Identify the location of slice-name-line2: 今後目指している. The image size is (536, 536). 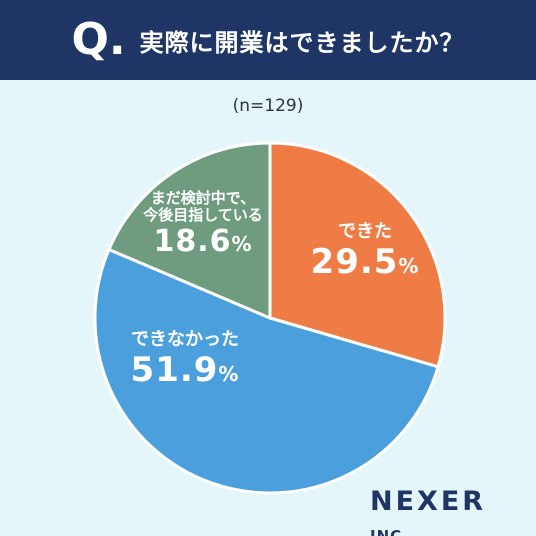
(203, 215).